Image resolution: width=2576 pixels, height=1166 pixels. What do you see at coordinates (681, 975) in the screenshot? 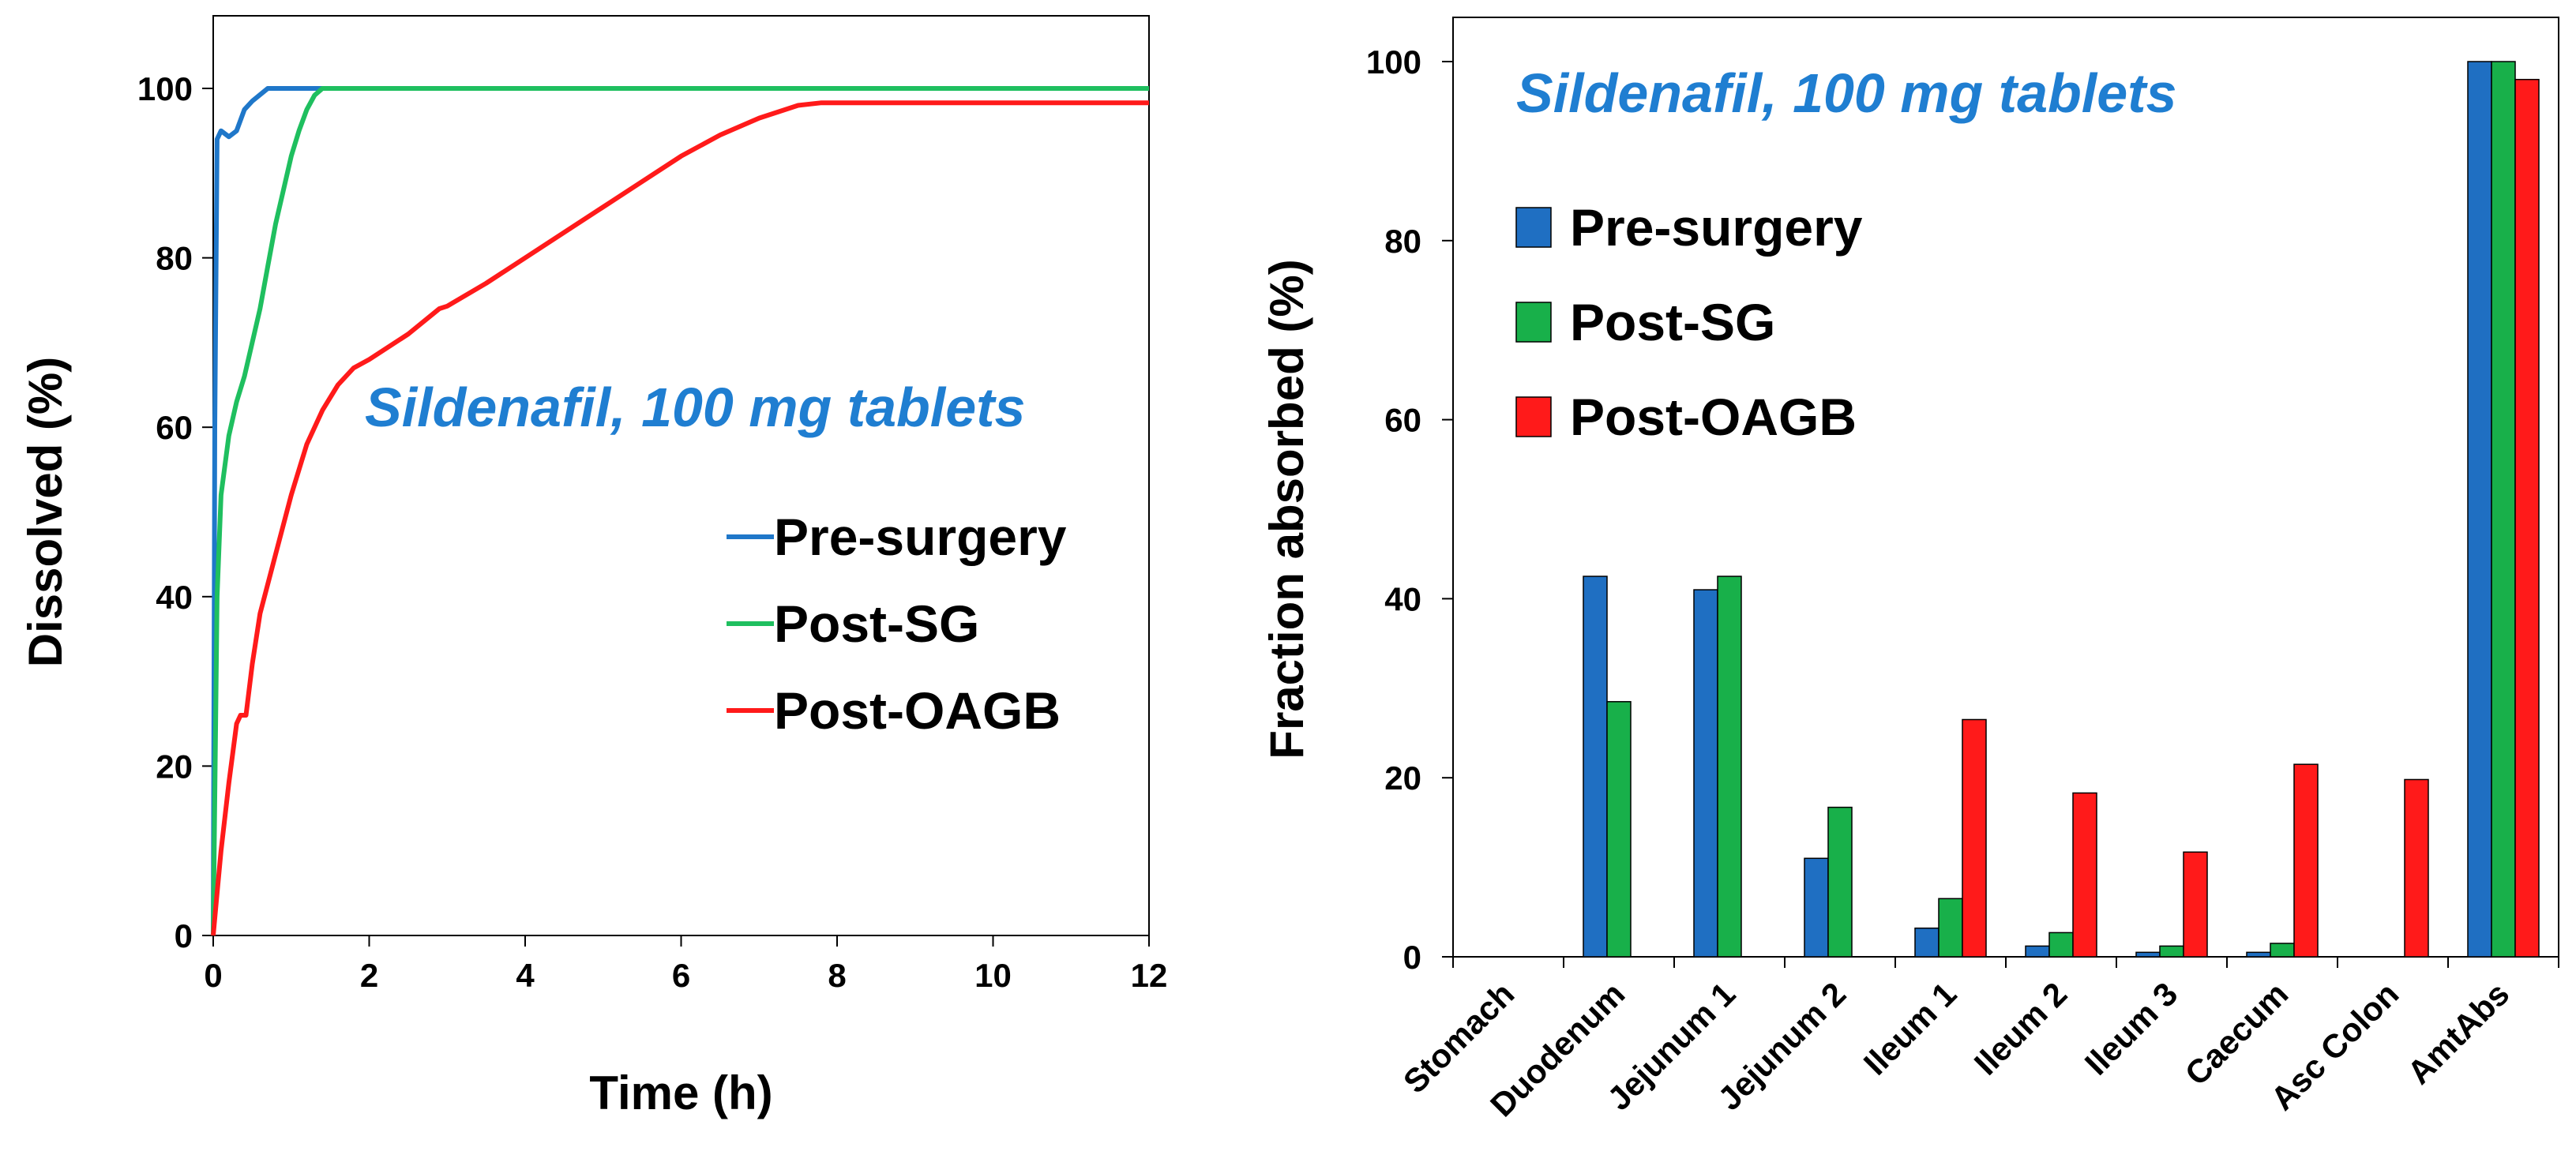
I see `x-tick-label: 6` at bounding box center [681, 975].